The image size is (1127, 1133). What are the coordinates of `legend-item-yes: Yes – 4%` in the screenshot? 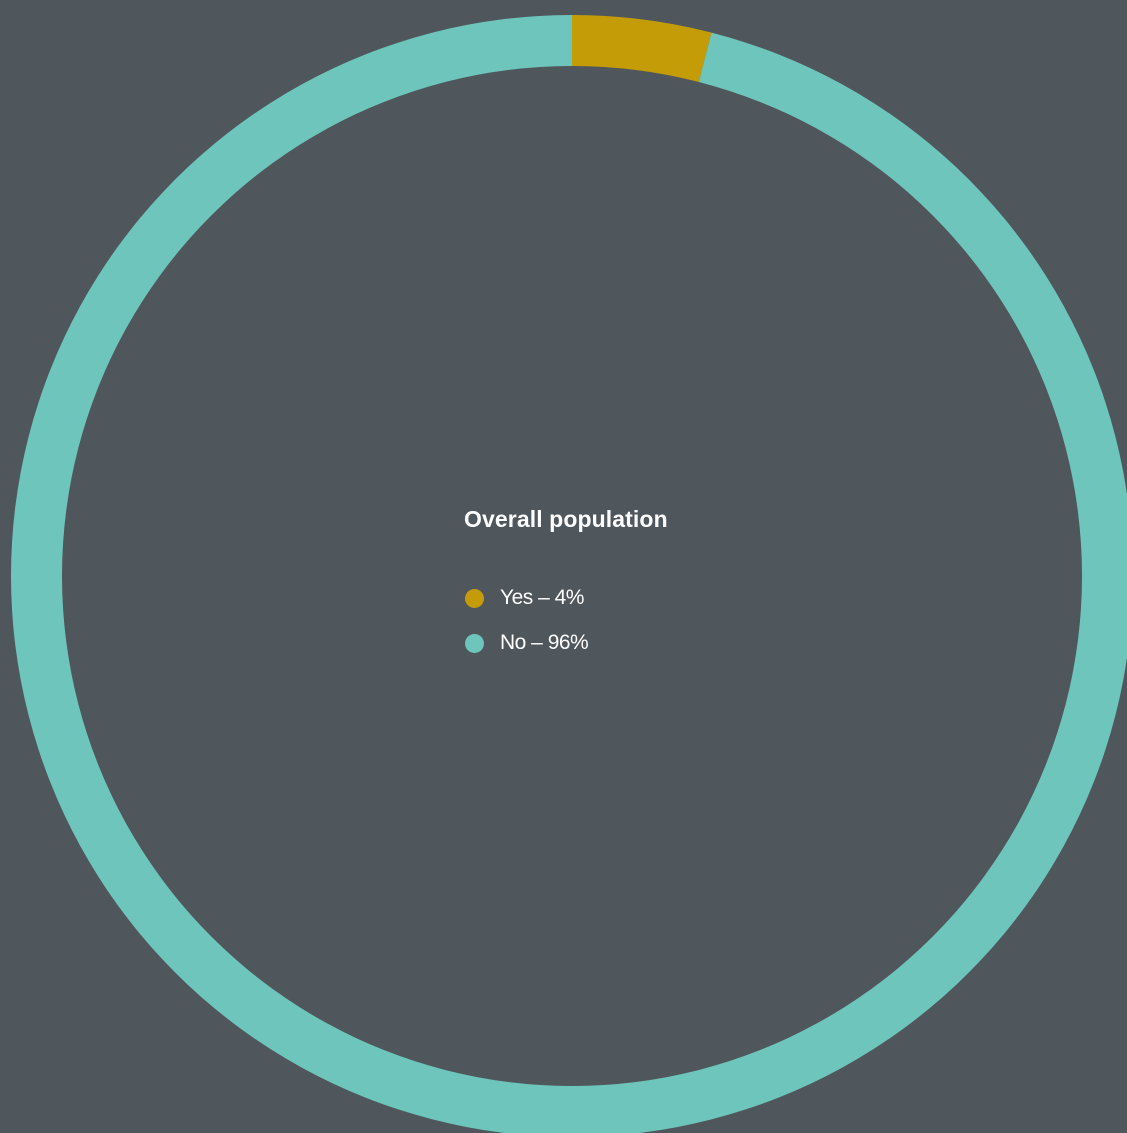 It's located at (614, 597).